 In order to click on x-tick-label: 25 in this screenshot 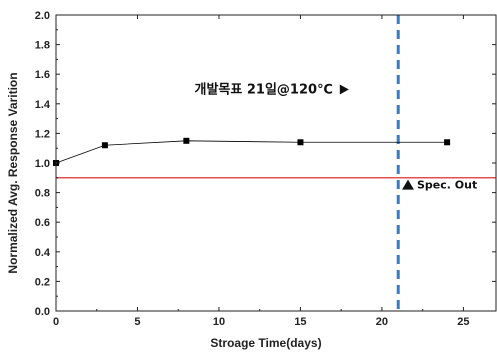, I will do `click(463, 322)`.